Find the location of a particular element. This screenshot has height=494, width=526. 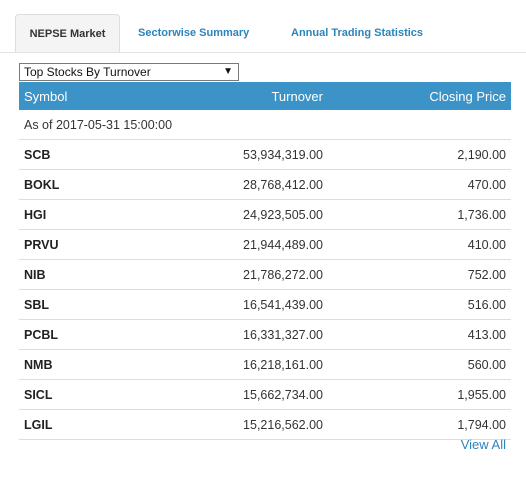

table-row: PCBL 16,331,327.00 413.00 is located at coordinates (265, 335).